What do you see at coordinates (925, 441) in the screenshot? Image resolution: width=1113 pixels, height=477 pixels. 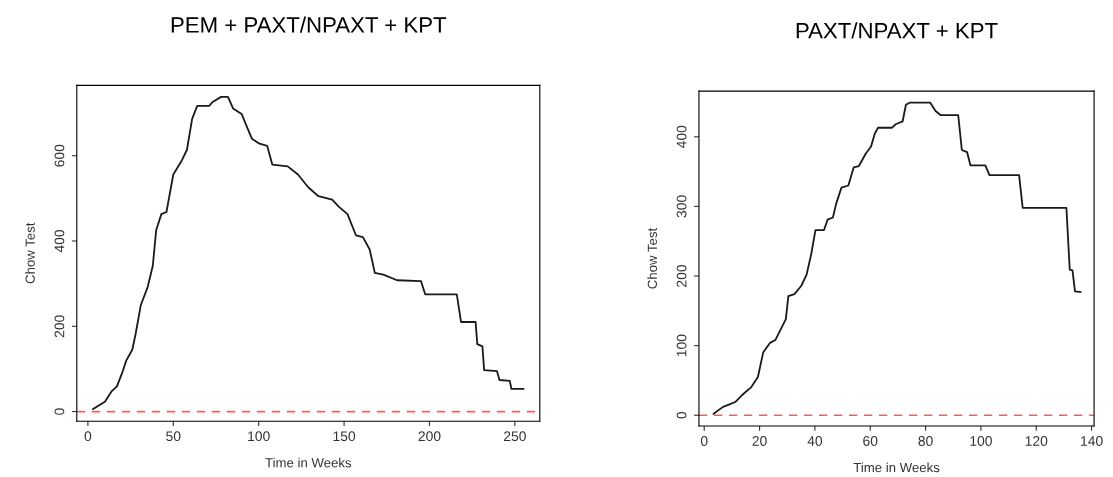 I see `x-tick-label: 80` at bounding box center [925, 441].